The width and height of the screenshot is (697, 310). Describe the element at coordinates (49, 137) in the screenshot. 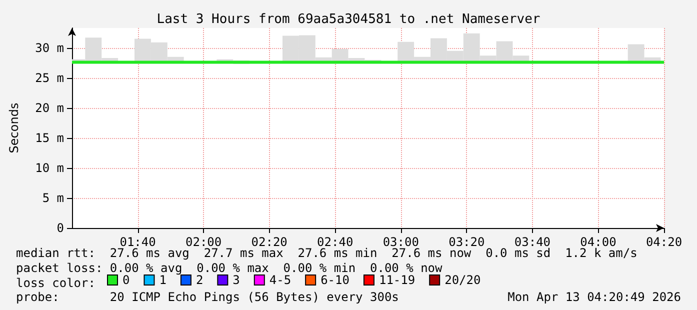

I see `y-tick-label: 15 m` at that location.